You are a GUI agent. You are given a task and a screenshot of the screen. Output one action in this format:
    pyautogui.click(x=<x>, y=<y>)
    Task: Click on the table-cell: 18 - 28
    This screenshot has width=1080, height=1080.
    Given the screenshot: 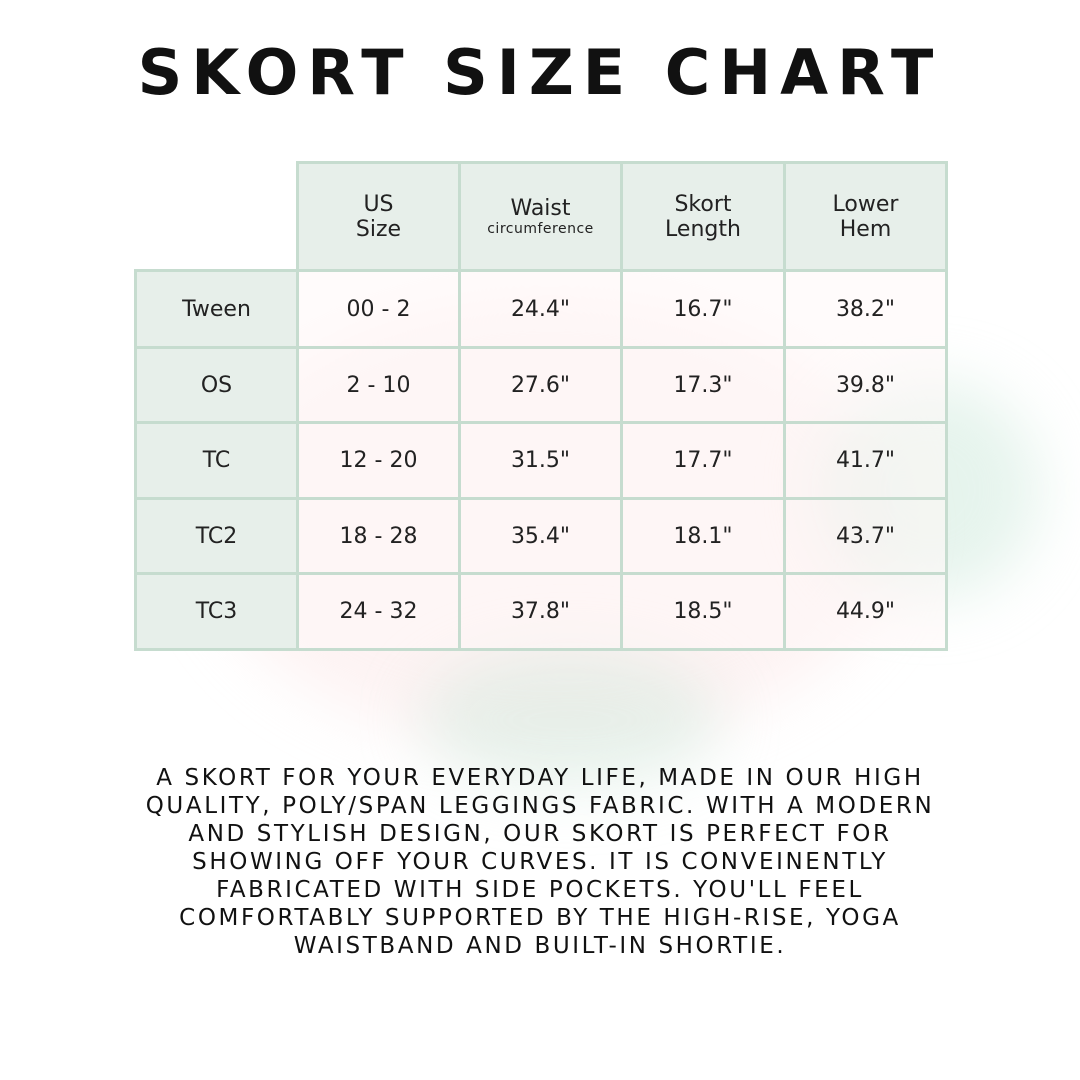 What is the action you would take?
    pyautogui.click(x=378, y=536)
    